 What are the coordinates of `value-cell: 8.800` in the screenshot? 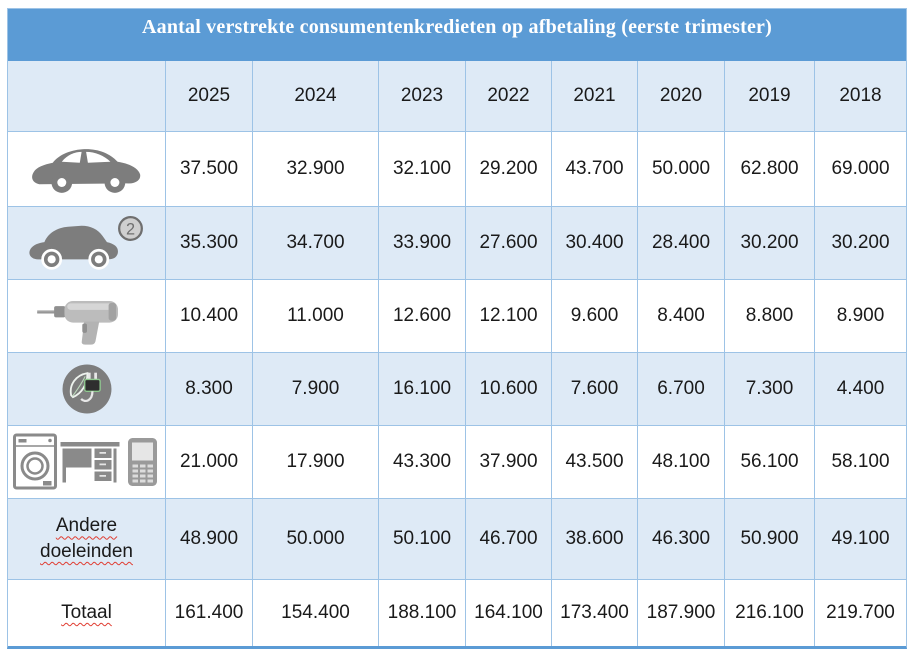 It's located at (769, 316).